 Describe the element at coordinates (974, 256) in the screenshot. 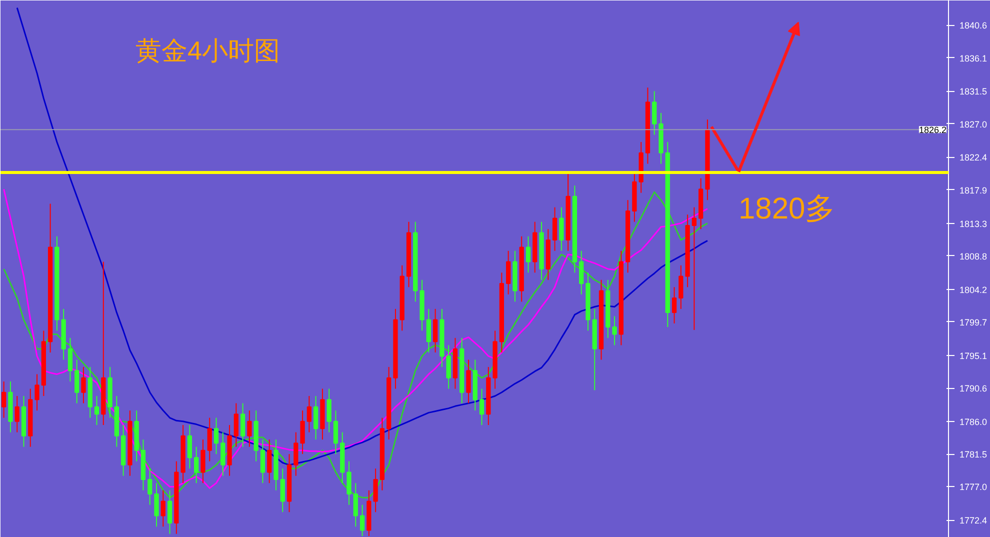

I see `y-tick-label: 1808.8` at that location.